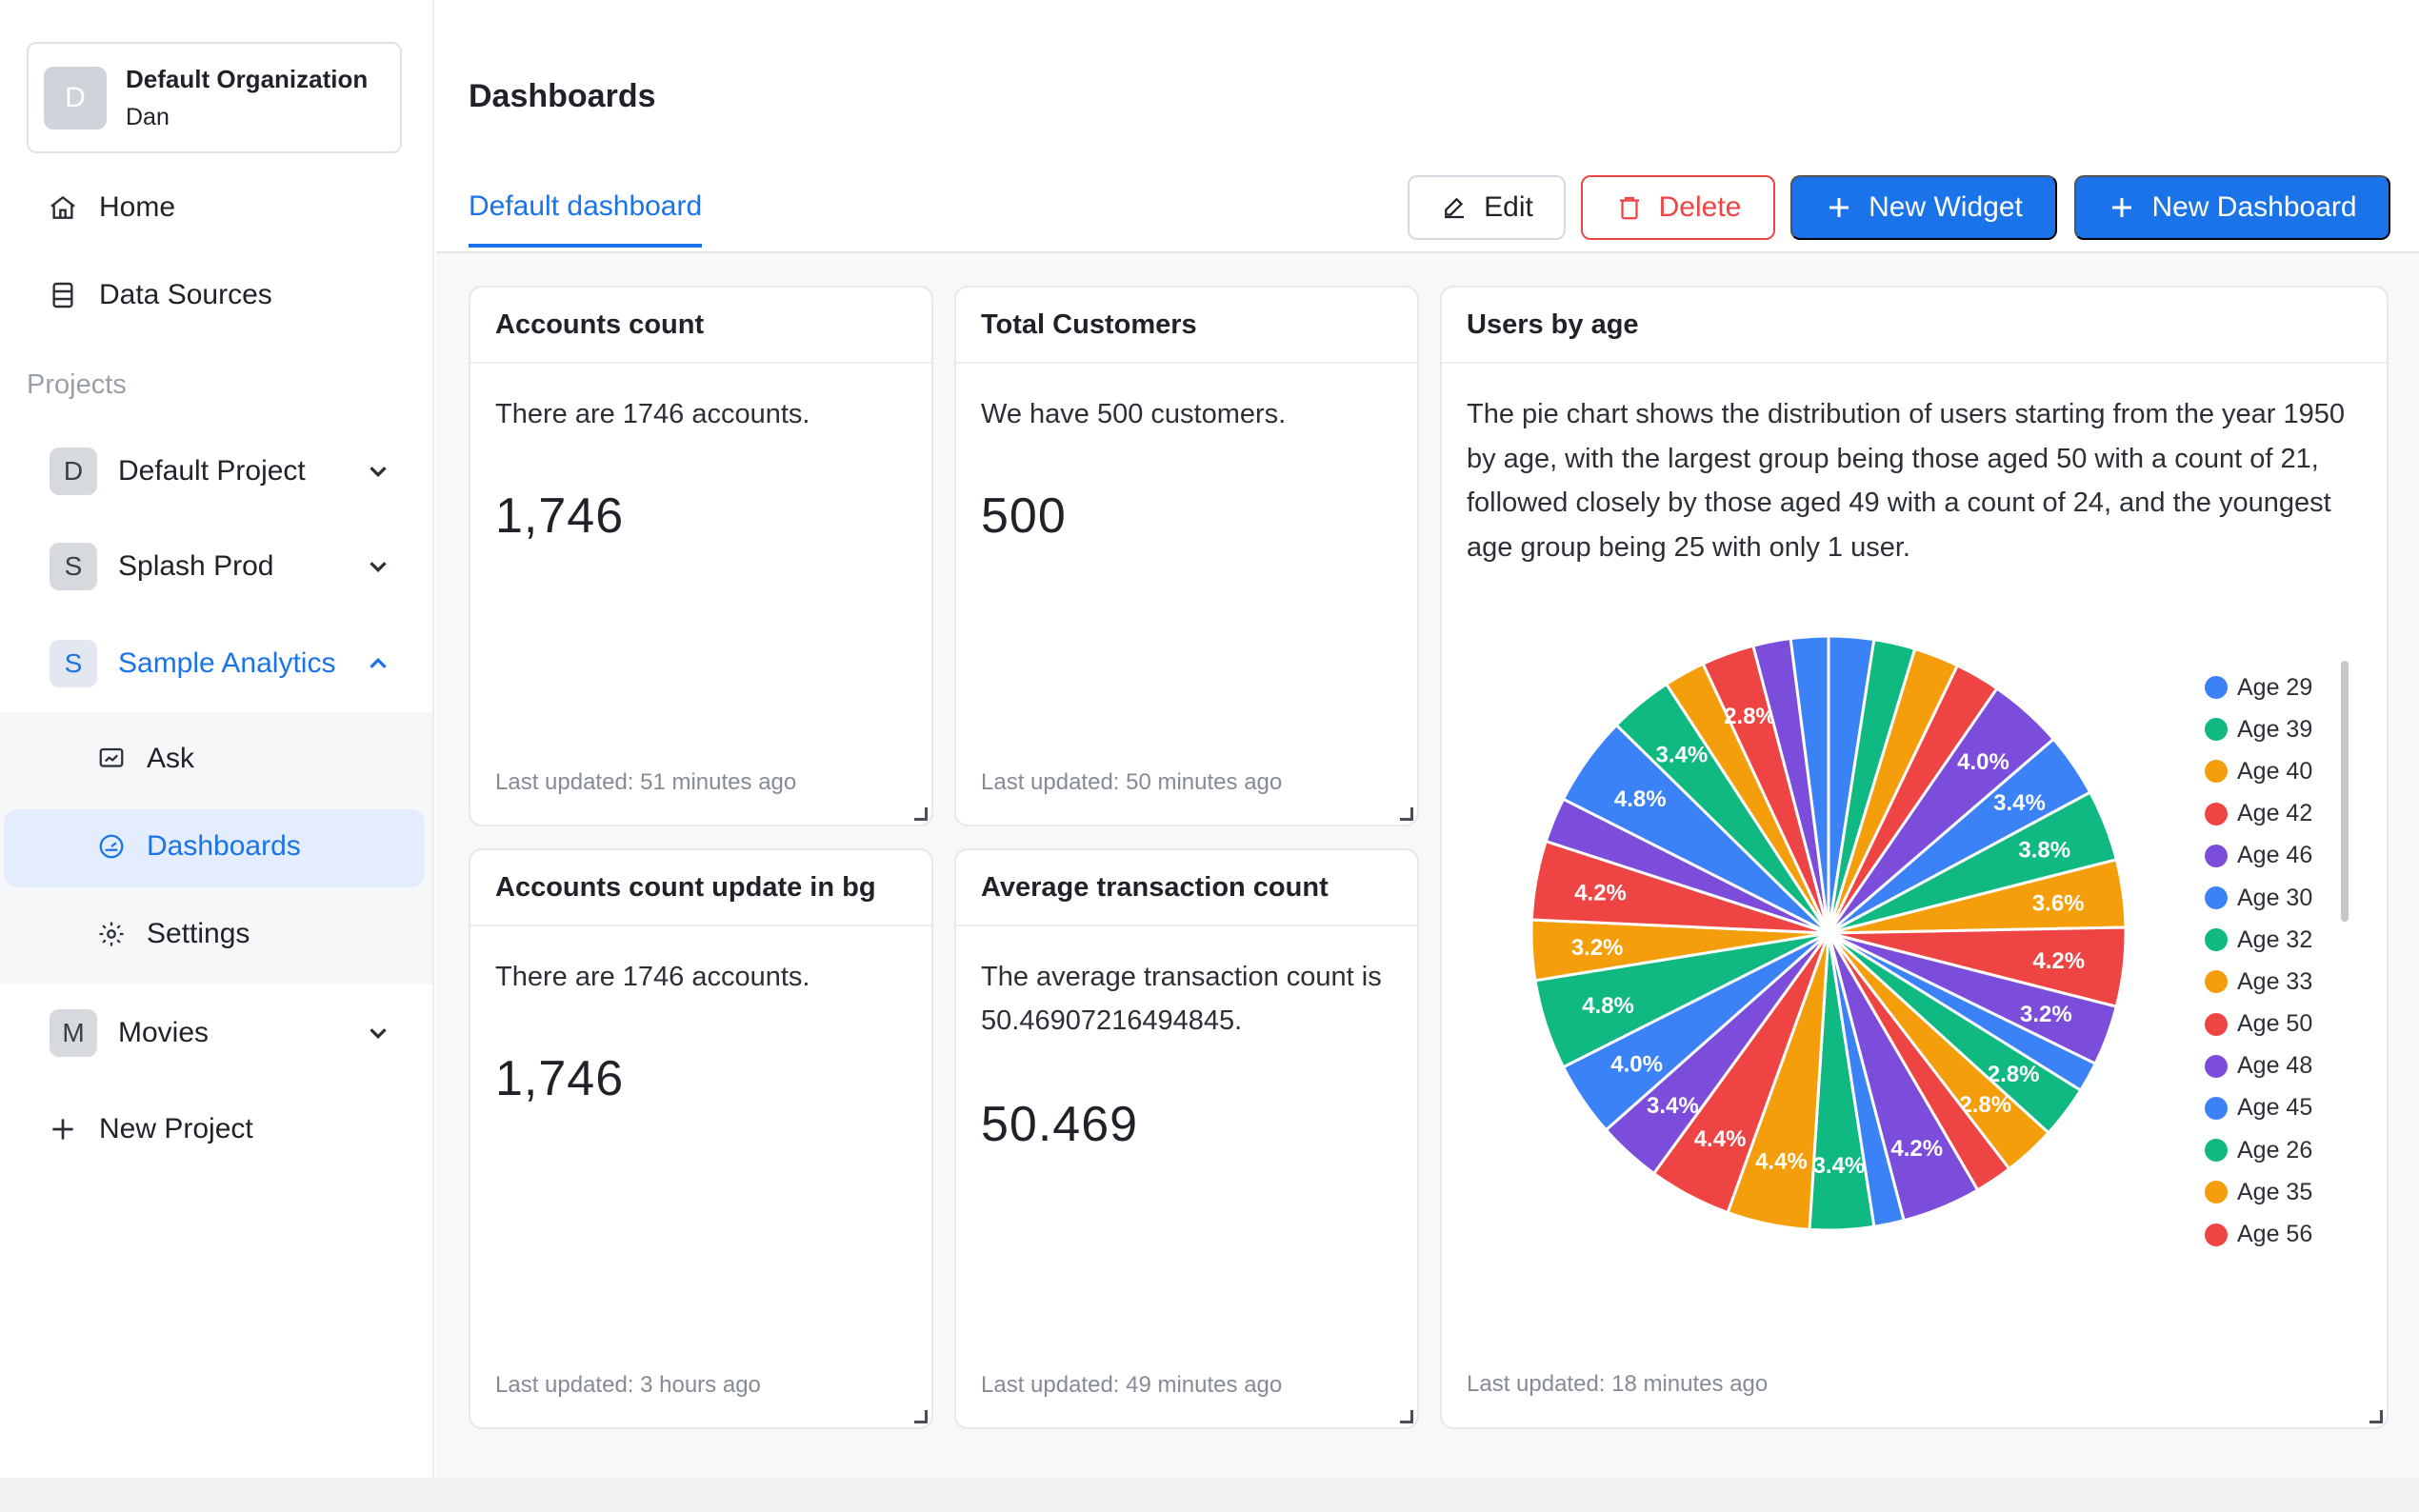 Image resolution: width=2419 pixels, height=1512 pixels. I want to click on new-dashboard-button: New Dashboard, so click(2232, 207).